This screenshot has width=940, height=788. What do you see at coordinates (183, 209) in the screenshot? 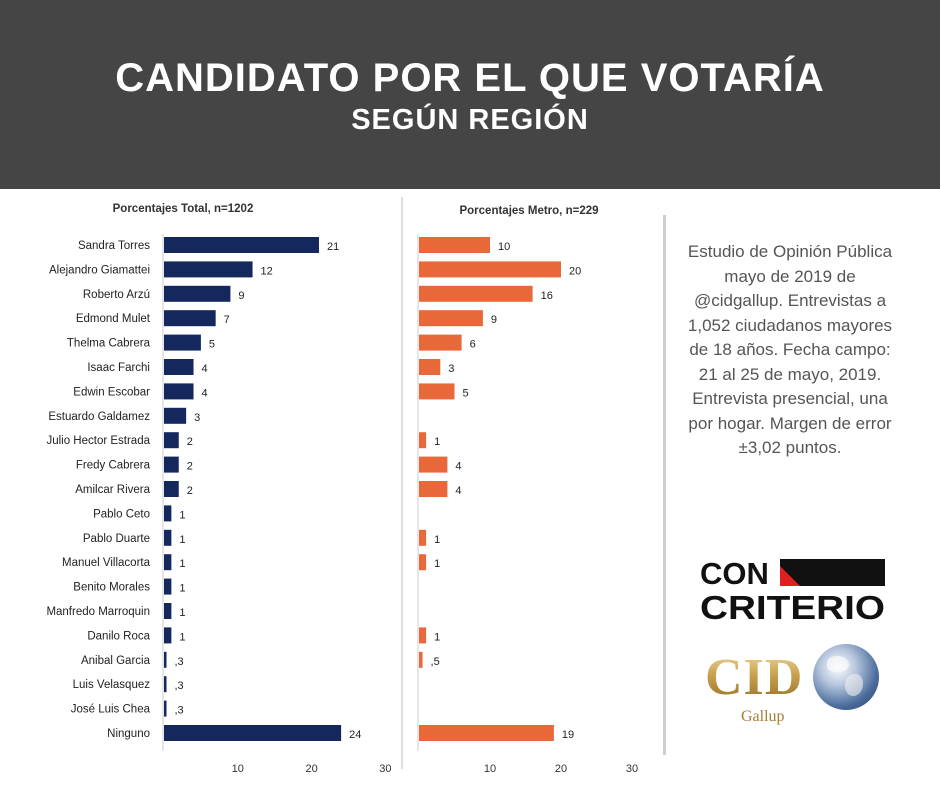
I see `chart-title-total: Porcentajes Total, n=1202` at bounding box center [183, 209].